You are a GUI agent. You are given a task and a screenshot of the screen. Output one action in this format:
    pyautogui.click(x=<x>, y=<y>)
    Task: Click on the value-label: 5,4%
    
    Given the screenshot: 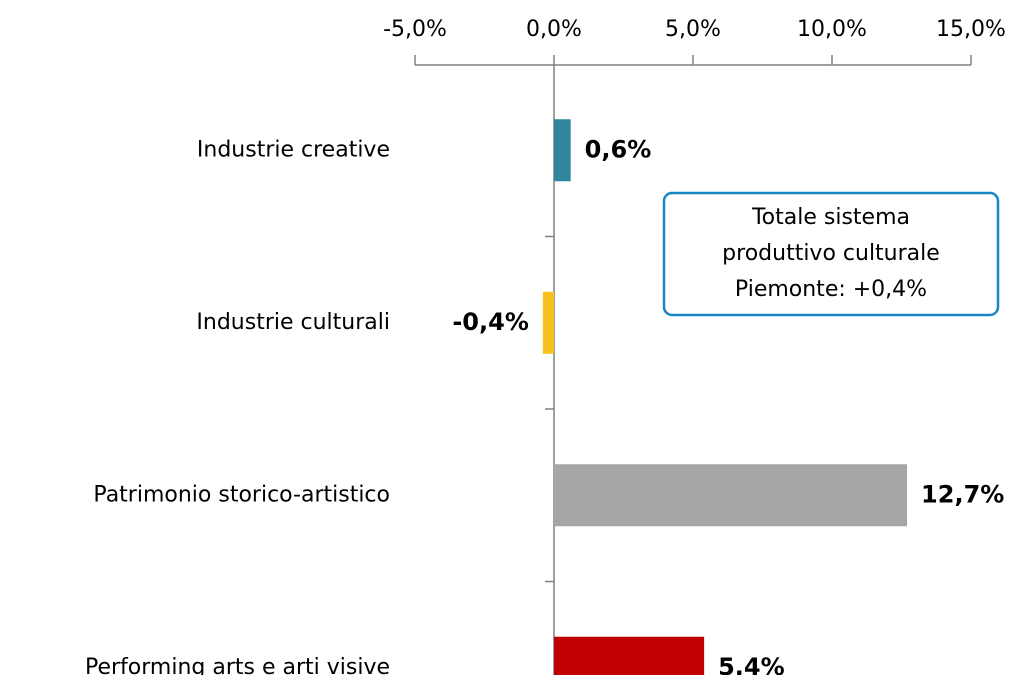 What is the action you would take?
    pyautogui.click(x=751, y=664)
    